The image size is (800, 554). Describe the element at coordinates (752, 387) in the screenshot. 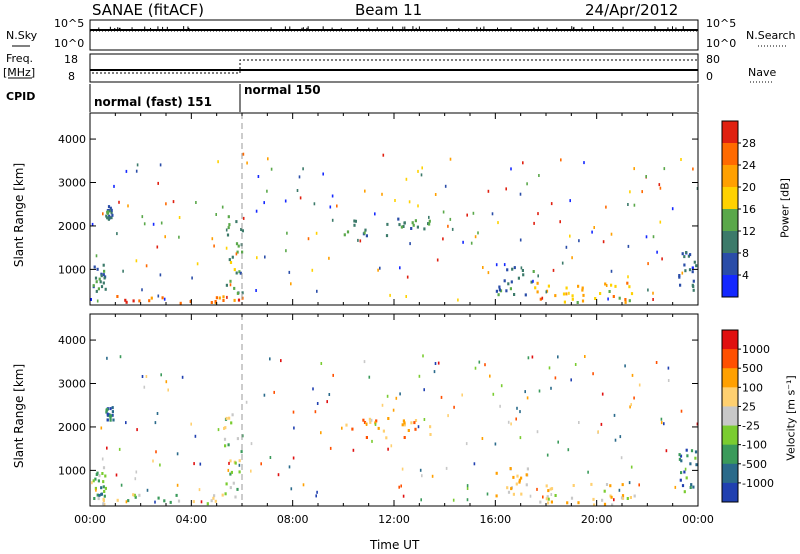

I see `colorbar-tick-label-2: 100` at that location.